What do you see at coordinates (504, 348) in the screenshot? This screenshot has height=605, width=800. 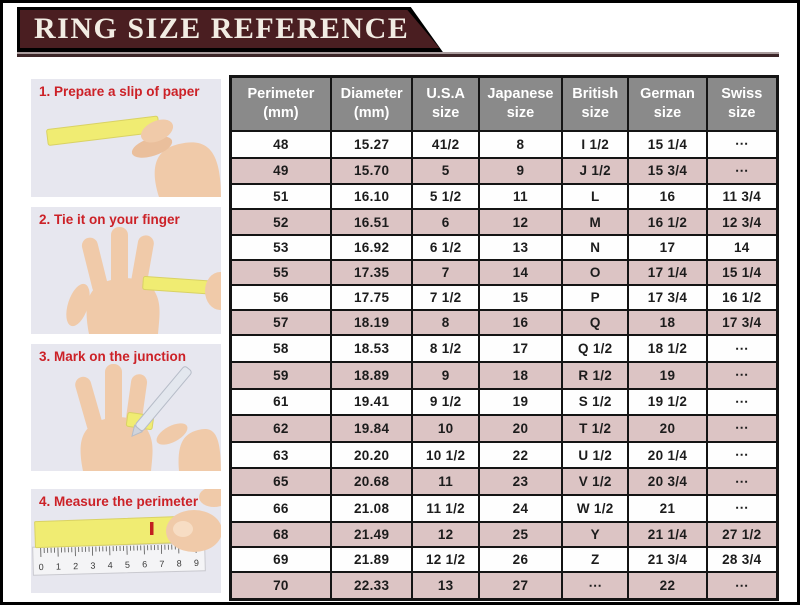 I see `table-row: 58 18.53 8 1/2 17 Q 1/2 18 1/2 ⋯` at bounding box center [504, 348].